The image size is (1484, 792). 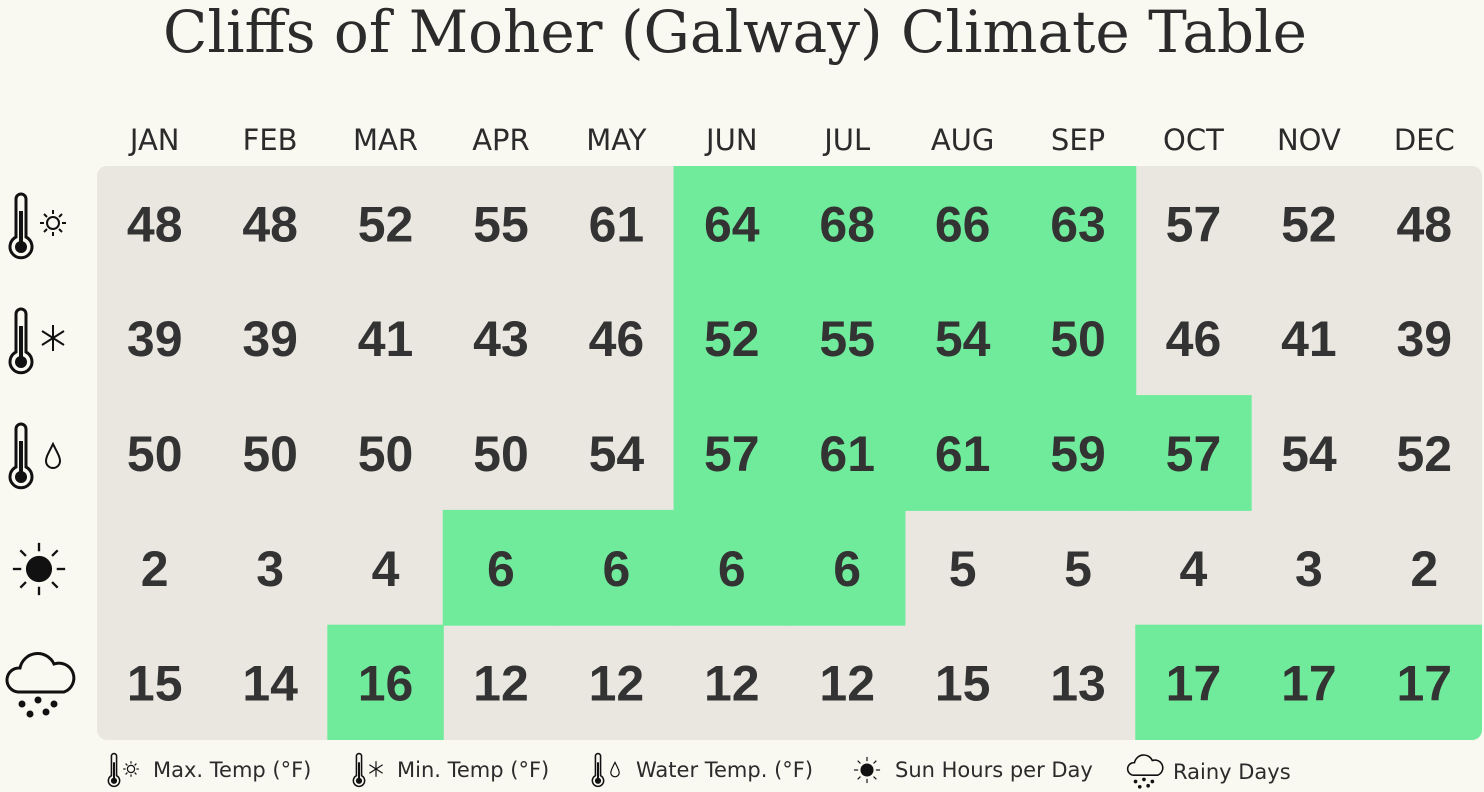 What do you see at coordinates (270, 140) in the screenshot?
I see `month-label: FEB` at bounding box center [270, 140].